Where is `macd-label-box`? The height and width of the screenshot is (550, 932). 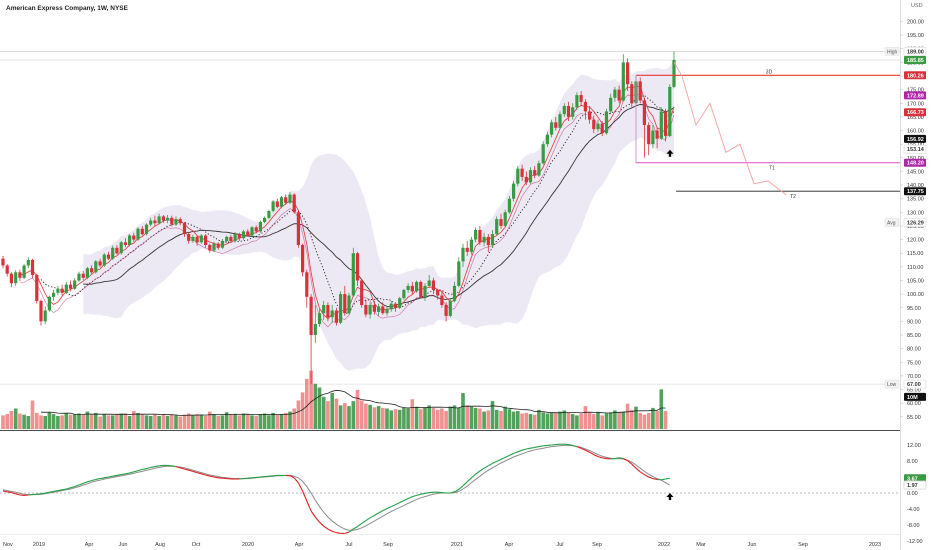 macd-label-box is located at coordinates (915, 478).